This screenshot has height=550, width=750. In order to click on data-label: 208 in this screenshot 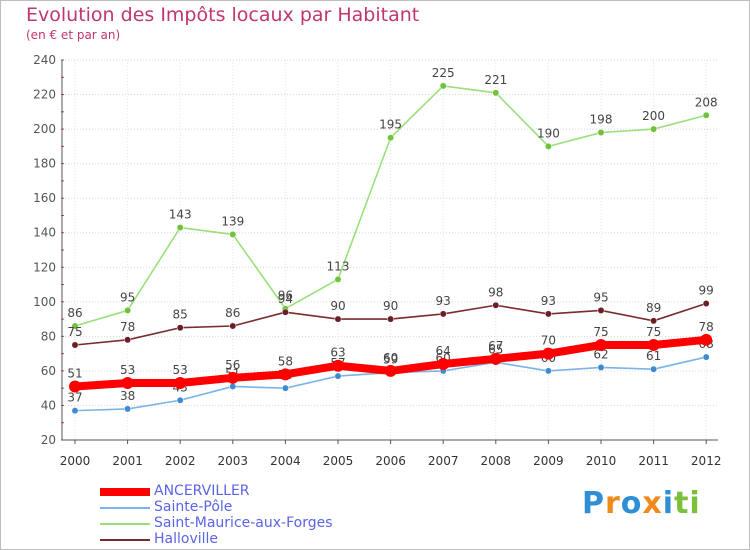, I will do `click(706, 102)`.